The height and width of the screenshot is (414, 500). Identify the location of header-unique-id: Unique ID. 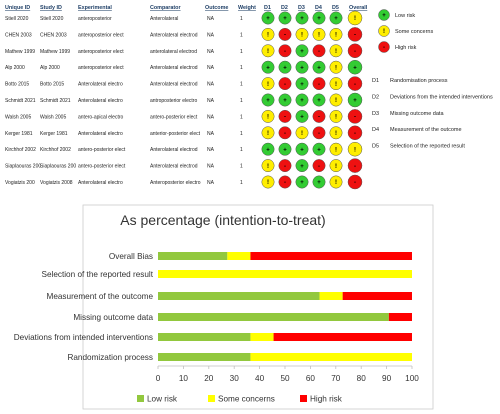
(17, 8).